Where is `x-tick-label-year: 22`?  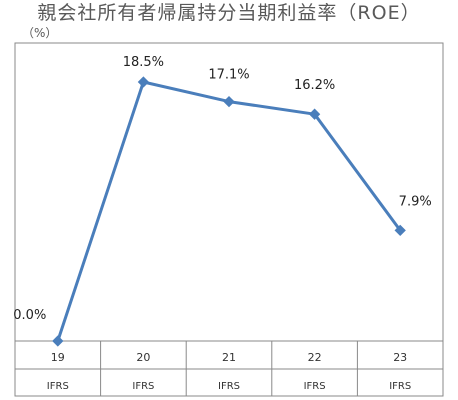 x-tick-label-year: 22 is located at coordinates (315, 357).